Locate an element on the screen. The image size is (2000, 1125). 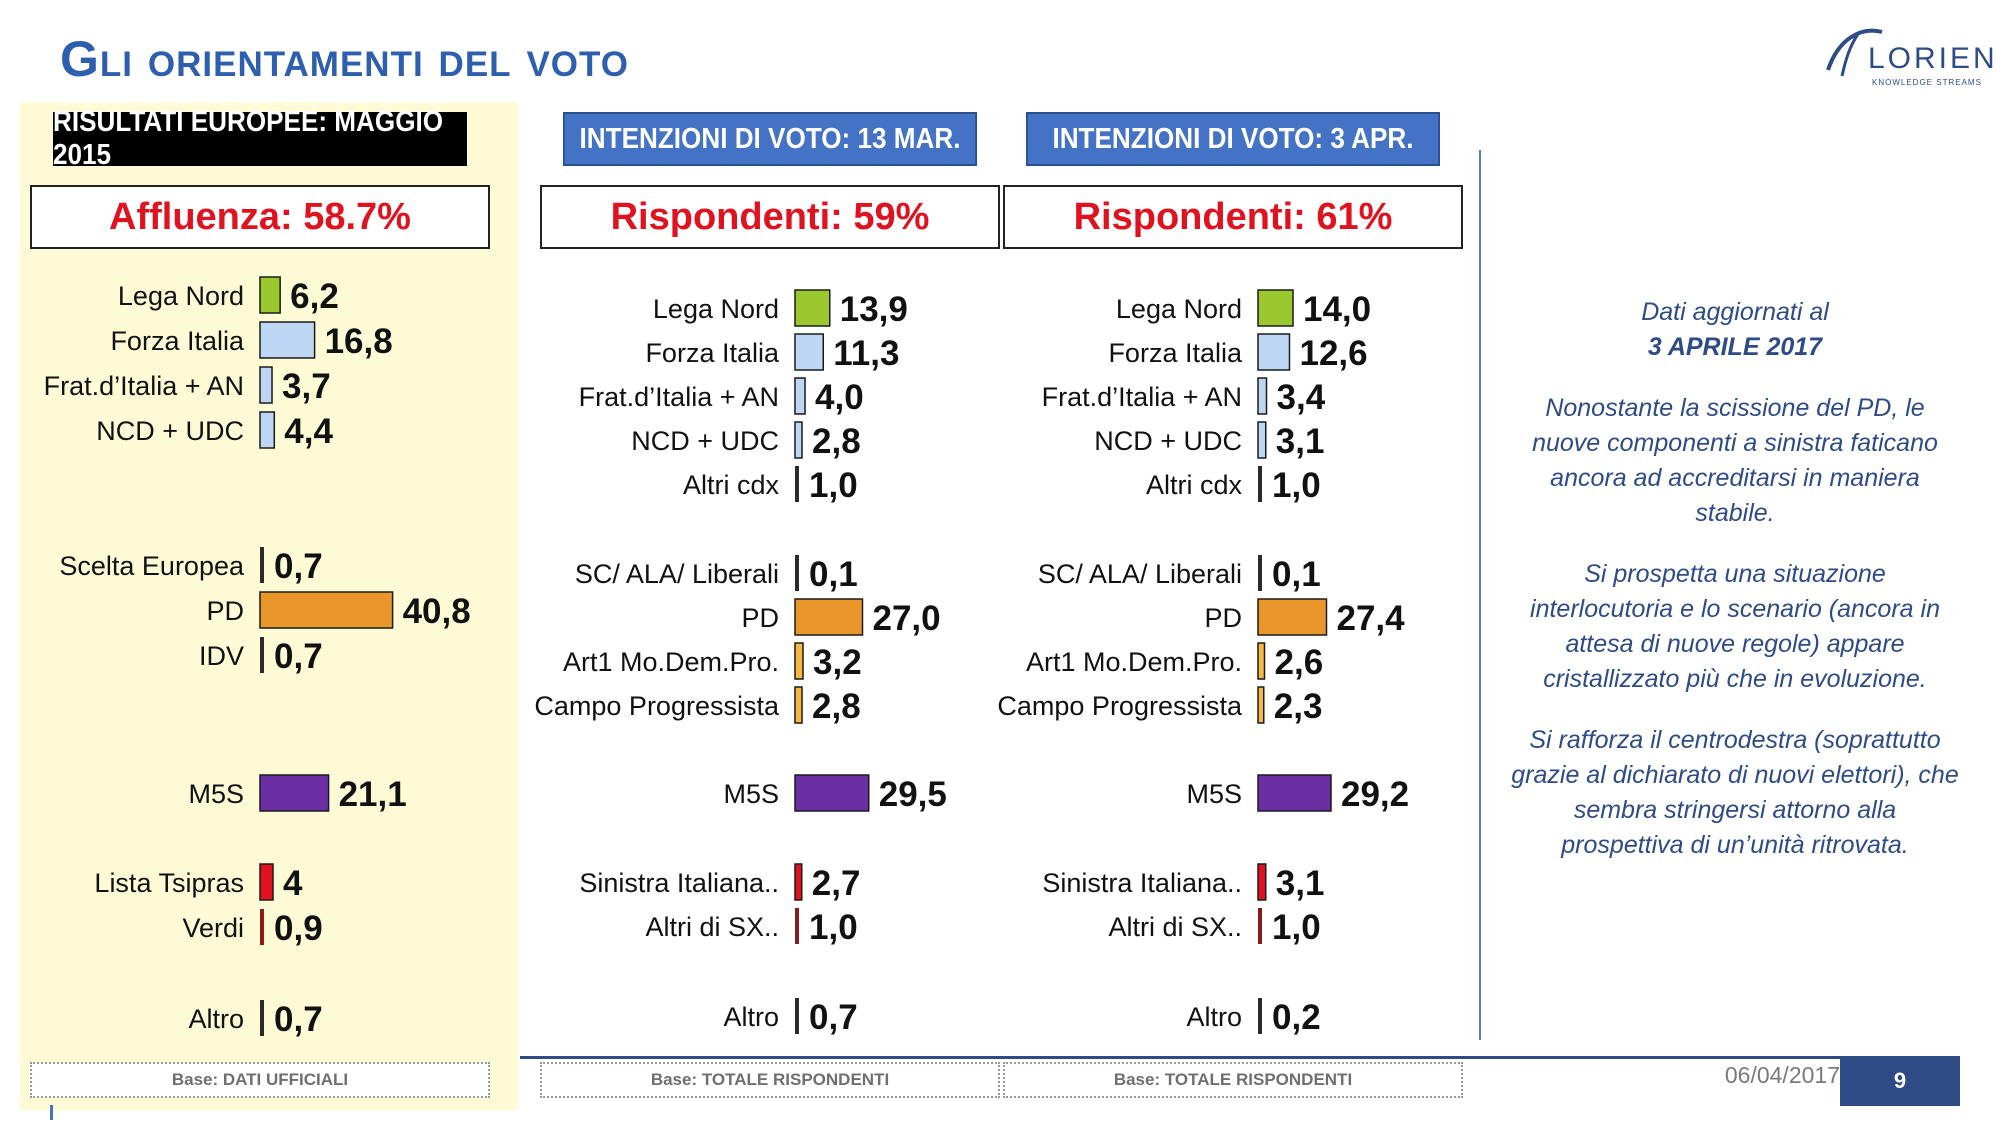
value-label: 2,6 is located at coordinates (1299, 662).